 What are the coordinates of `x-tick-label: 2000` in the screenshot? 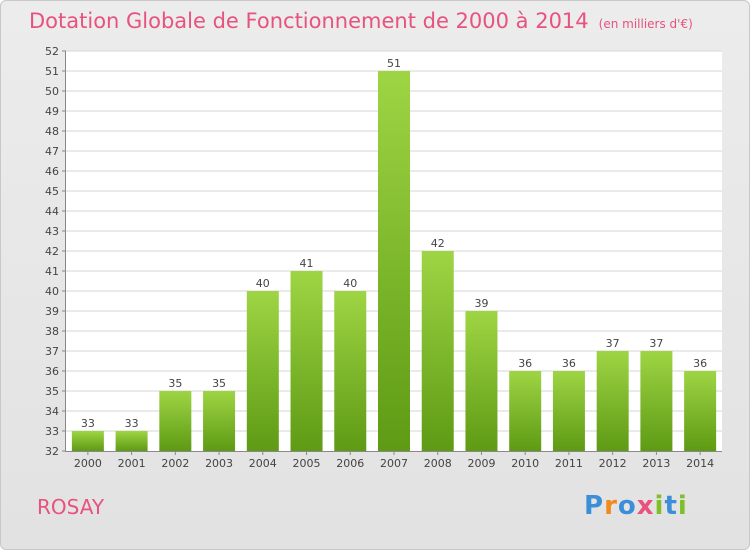 It's located at (88, 463).